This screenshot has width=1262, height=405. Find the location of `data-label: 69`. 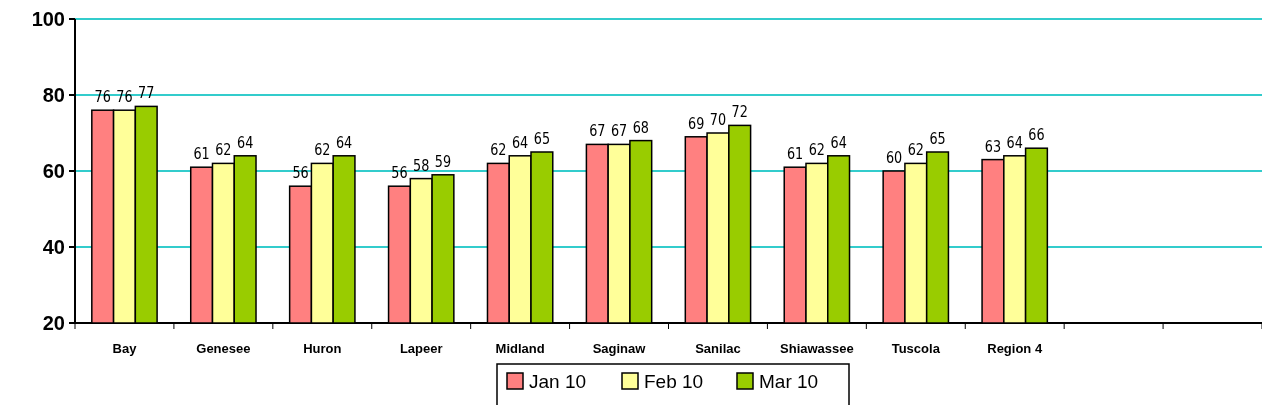

data-label: 69 is located at coordinates (696, 123).